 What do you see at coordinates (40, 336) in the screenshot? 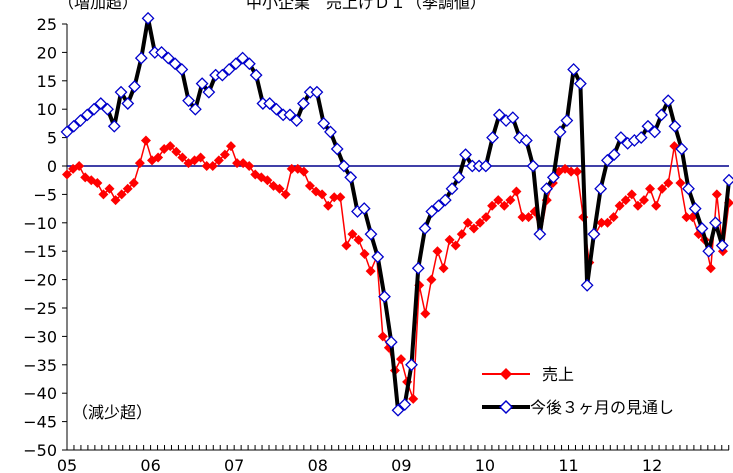
I see `y-tick-label: −30` at bounding box center [40, 336].